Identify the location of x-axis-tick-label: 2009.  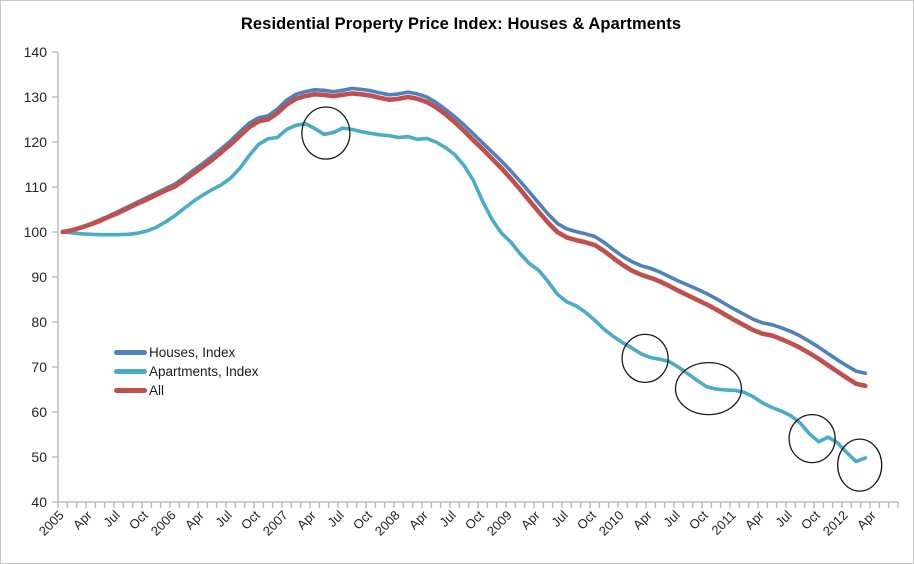
(499, 523).